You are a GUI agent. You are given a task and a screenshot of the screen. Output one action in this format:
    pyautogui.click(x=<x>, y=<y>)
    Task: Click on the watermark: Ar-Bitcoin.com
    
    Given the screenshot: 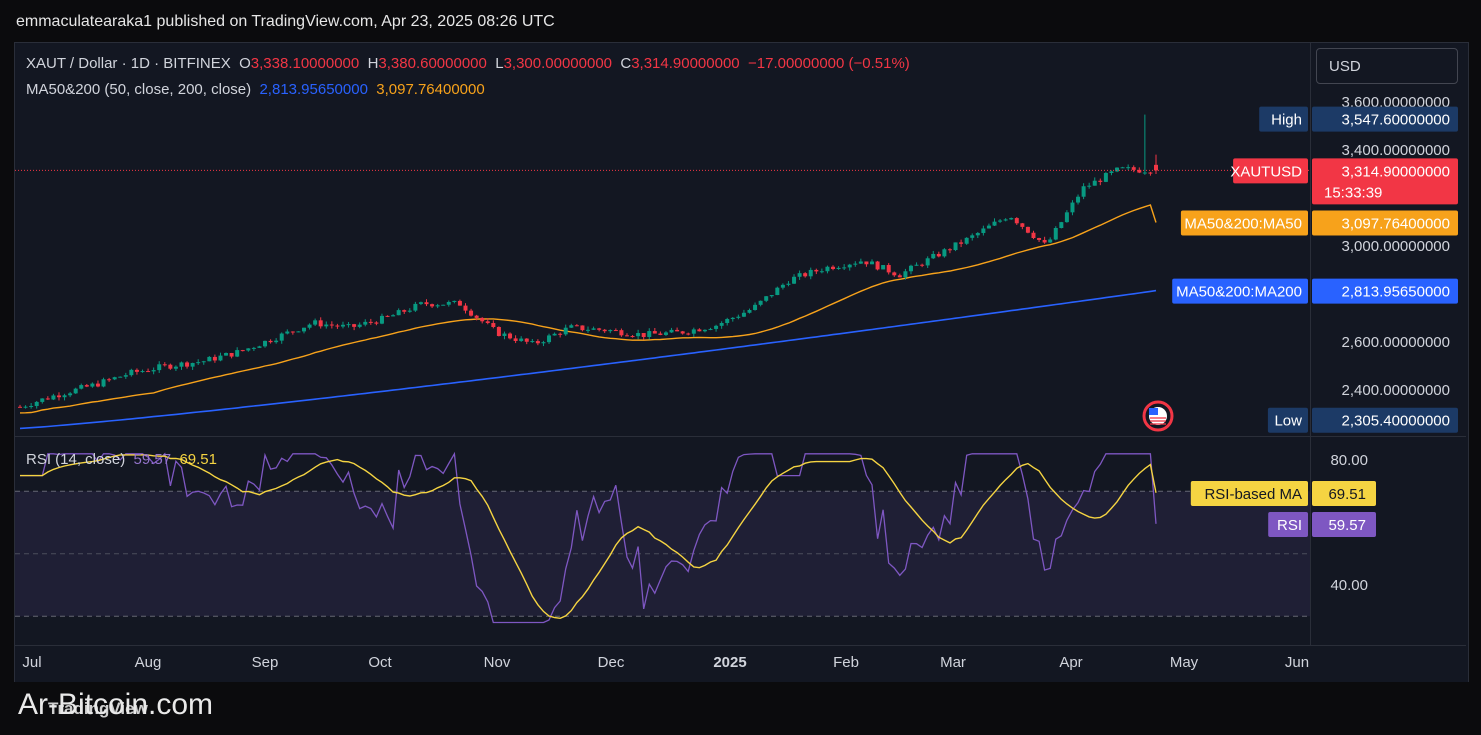 What is the action you would take?
    pyautogui.click(x=116, y=704)
    